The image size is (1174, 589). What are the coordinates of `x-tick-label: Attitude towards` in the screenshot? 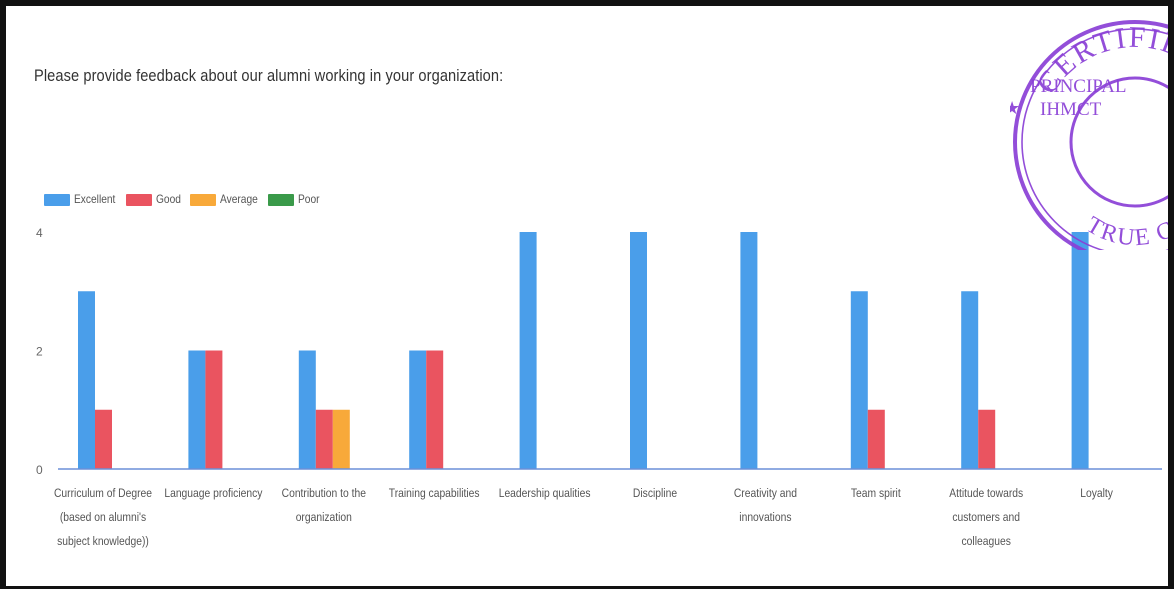 It's located at (986, 493).